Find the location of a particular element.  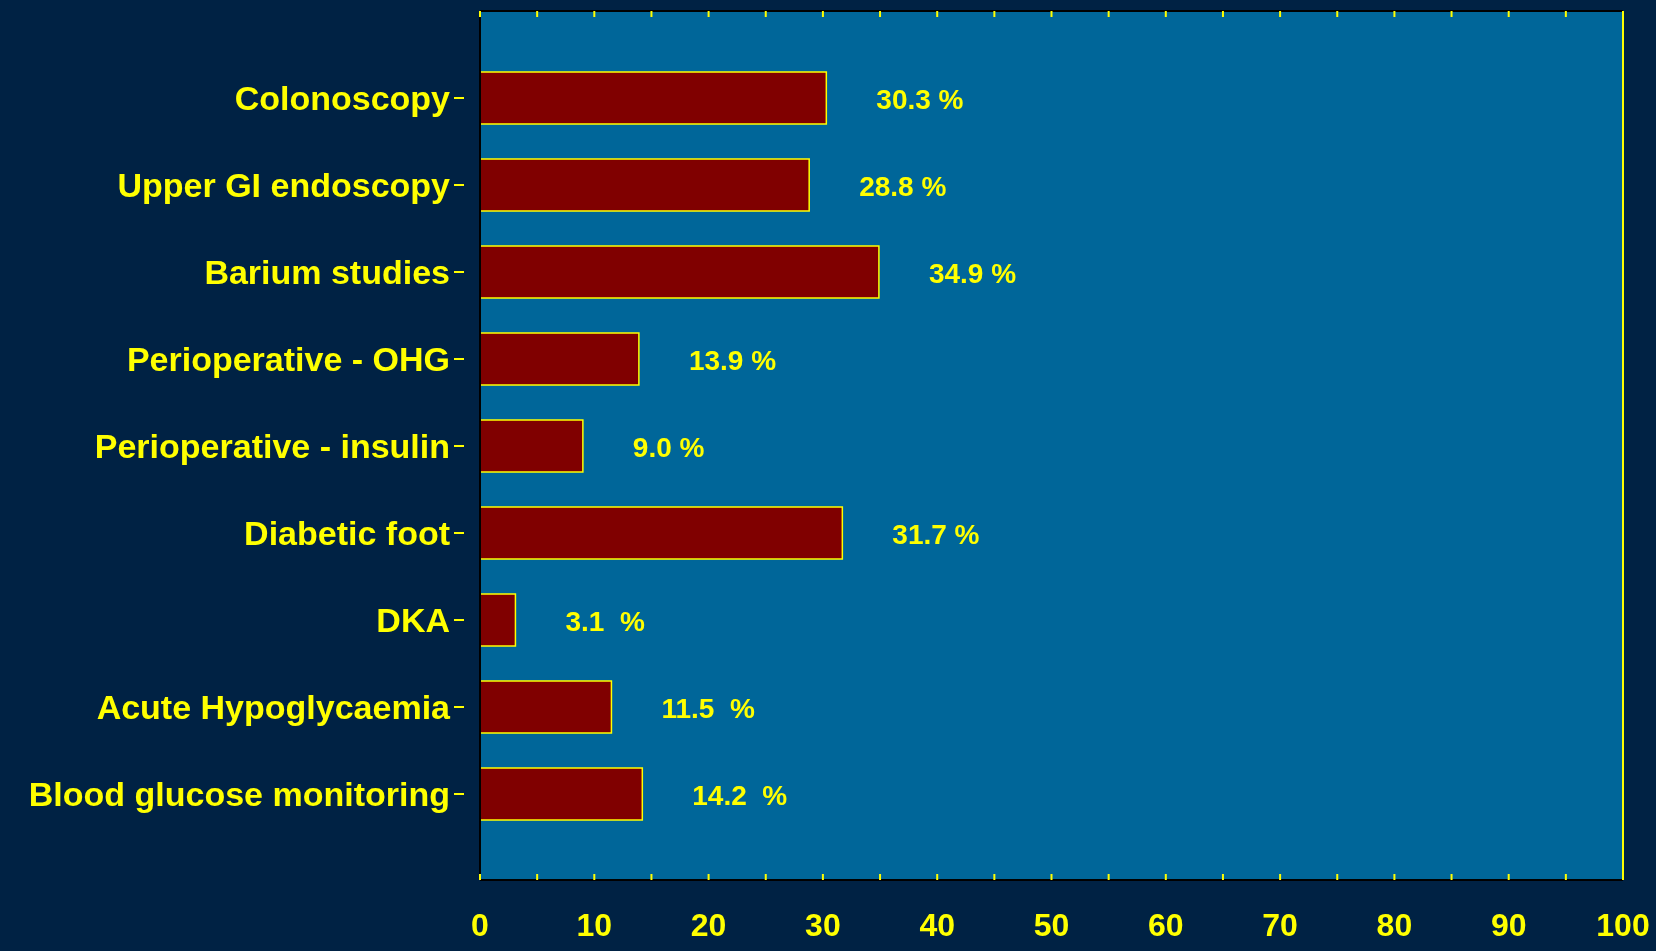

y-tick-label: Upper GI endoscopy is located at coordinates (284, 185).